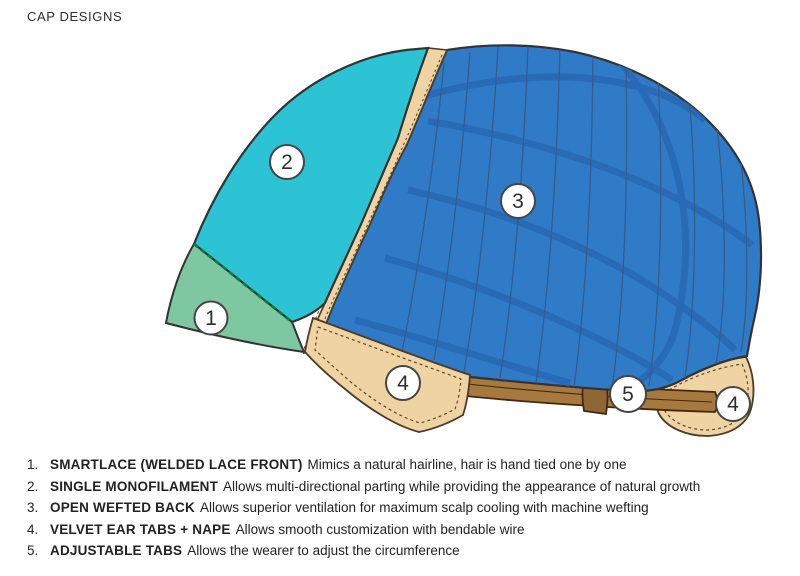 Image resolution: width=800 pixels, height=576 pixels. I want to click on legend-item-number: 2., so click(33, 486).